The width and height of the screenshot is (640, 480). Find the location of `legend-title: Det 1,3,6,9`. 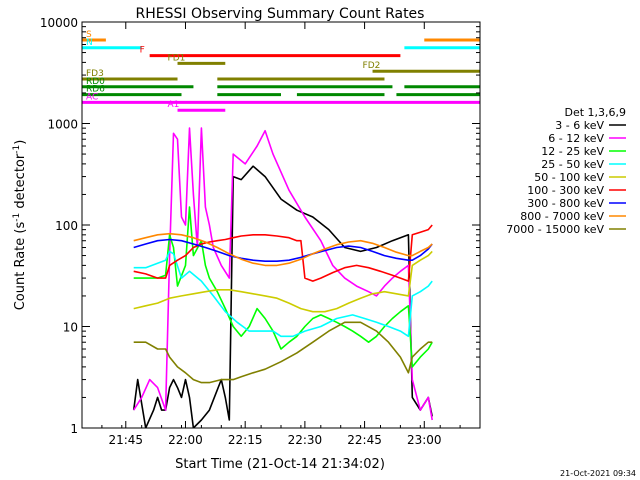

legend-title: Det 1,3,6,9 is located at coordinates (595, 112).